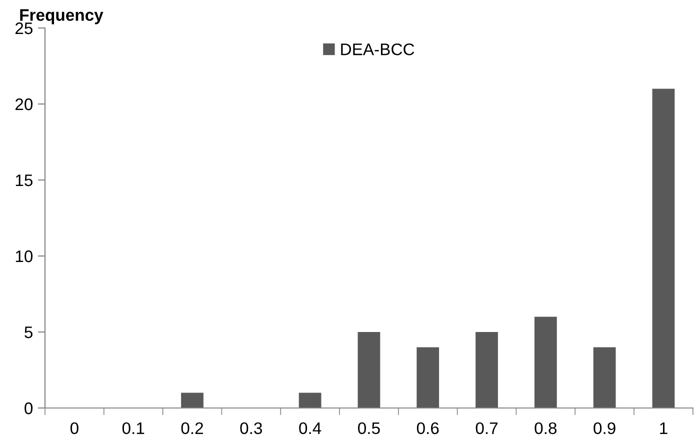 The image size is (695, 435). Describe the element at coordinates (28, 332) in the screenshot. I see `y-tick-label: 5` at that location.